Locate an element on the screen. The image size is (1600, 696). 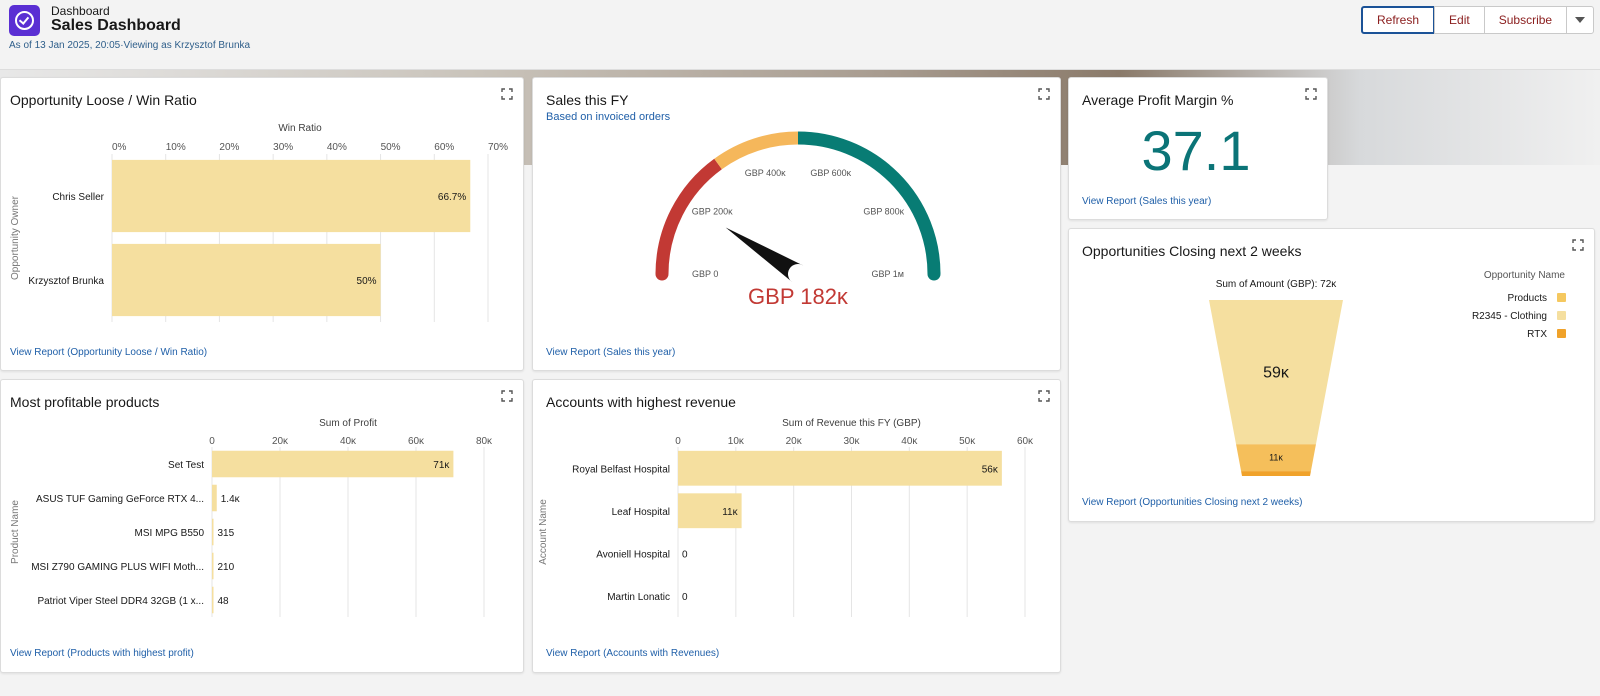
x-tick-label: 0% is located at coordinates (119, 147).